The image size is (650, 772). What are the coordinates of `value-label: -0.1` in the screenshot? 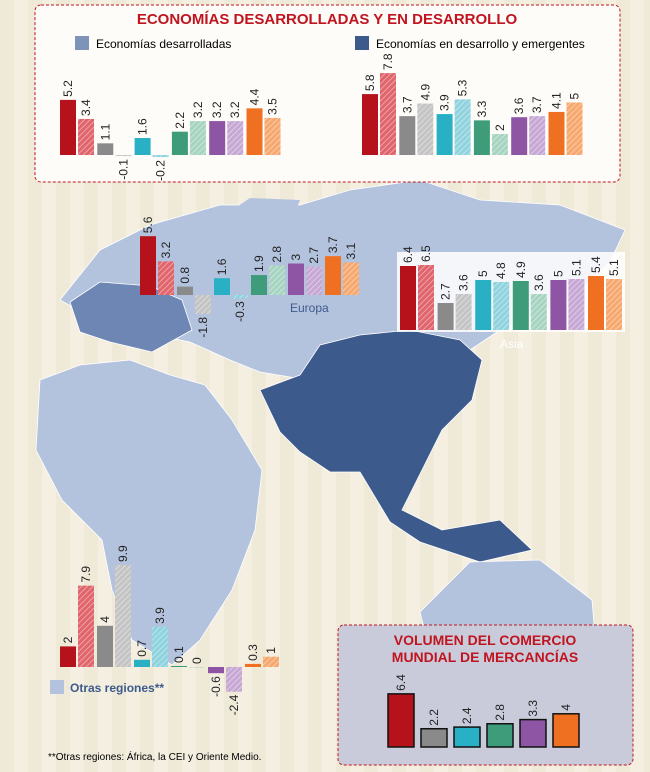 It's located at (123, 169).